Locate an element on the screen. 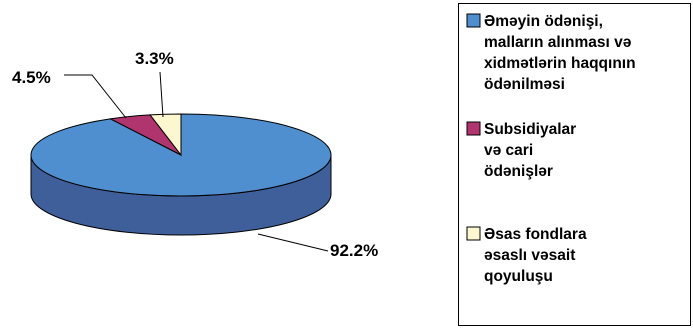 The width and height of the screenshot is (693, 332). legend-label-1-2: ödənişlər is located at coordinates (518, 171).